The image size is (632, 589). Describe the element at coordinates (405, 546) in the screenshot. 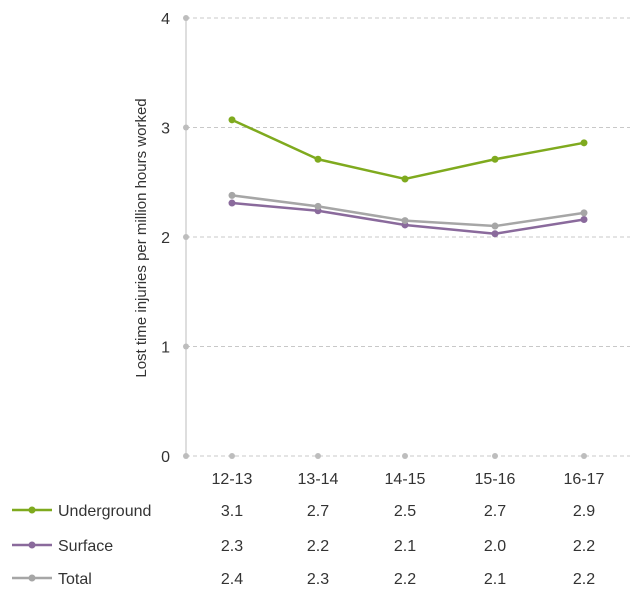

I see `data-label-surface: 2.1` at that location.